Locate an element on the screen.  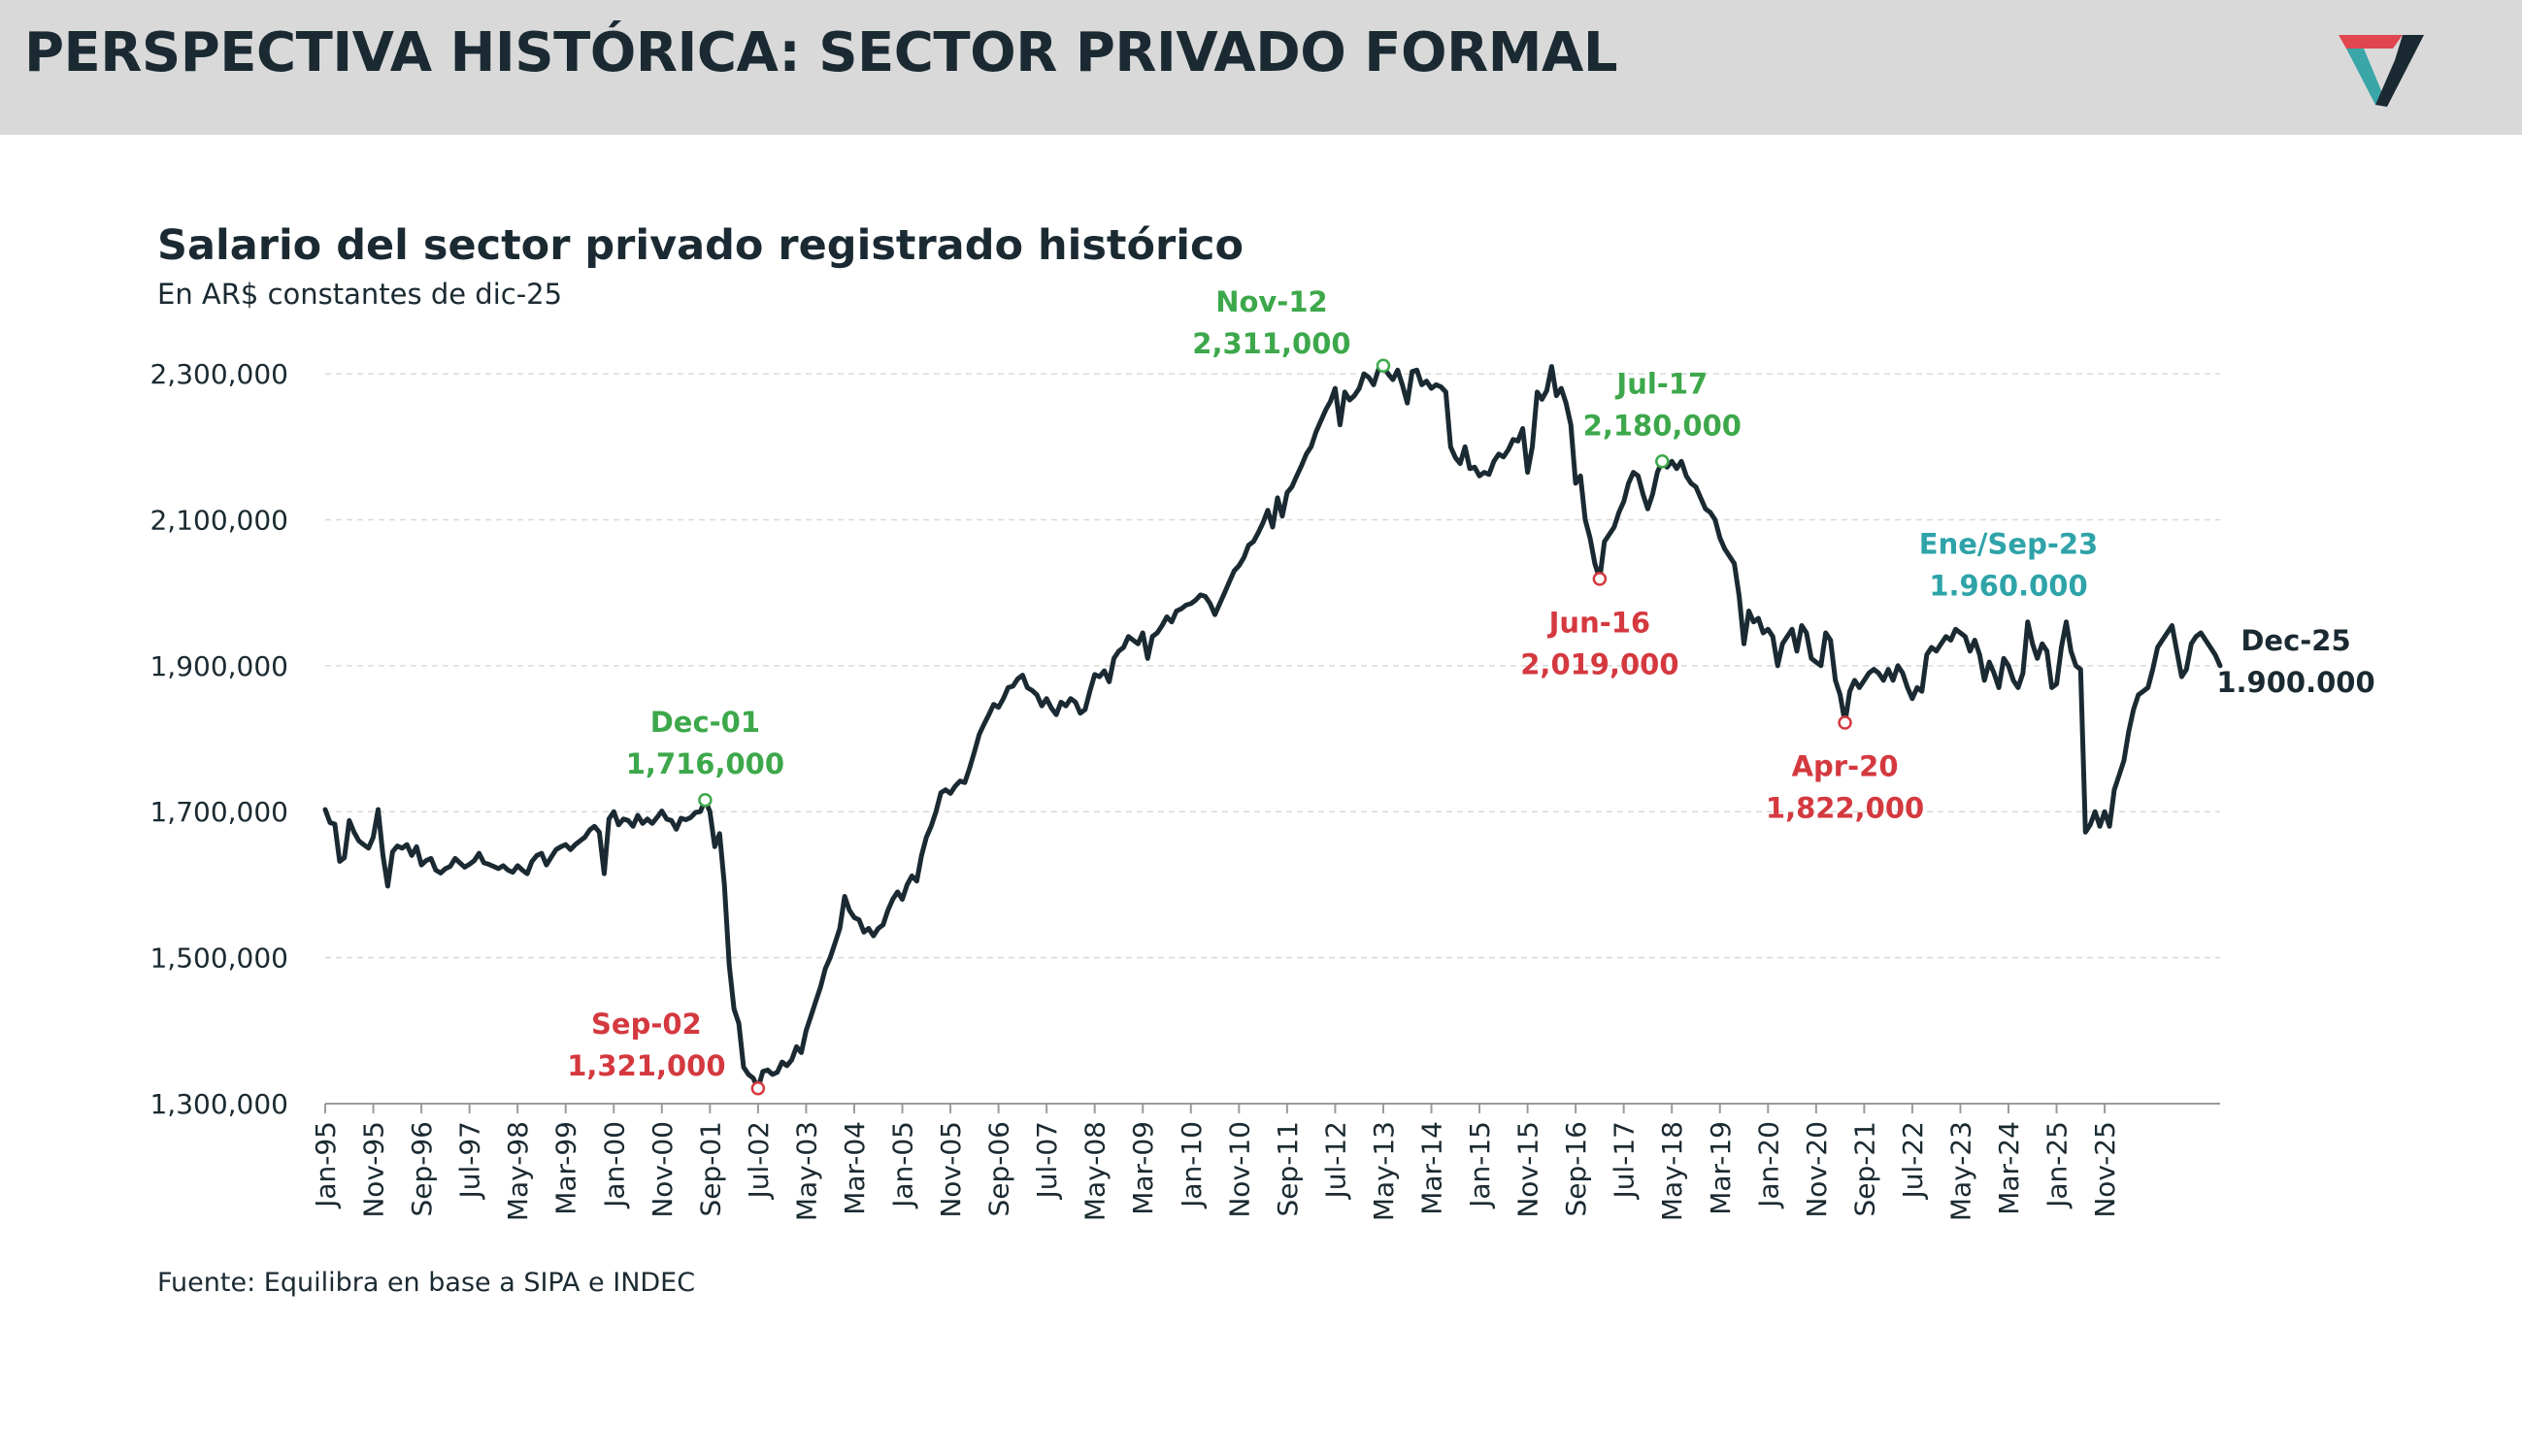
annotation-value: 1.900.000 is located at coordinates (2295, 682).